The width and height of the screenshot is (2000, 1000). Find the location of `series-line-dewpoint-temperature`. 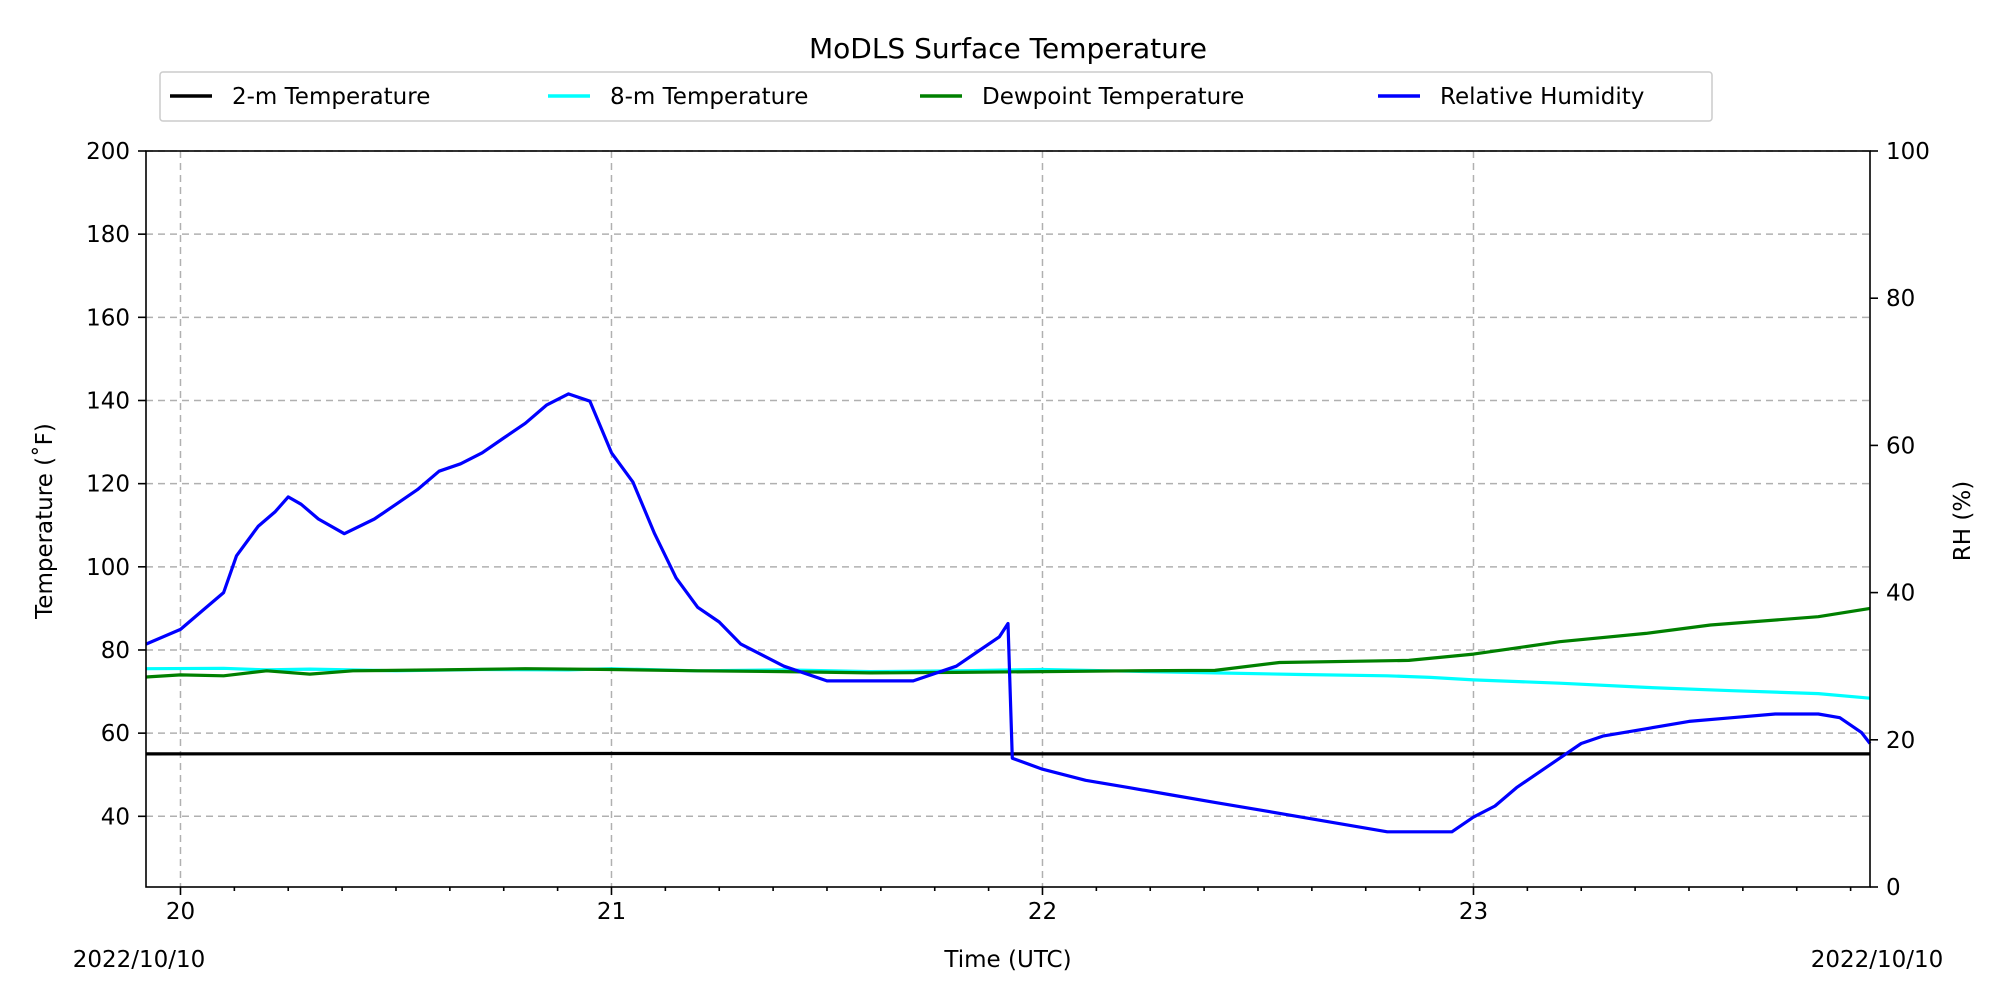

series-line-dewpoint-temperature is located at coordinates (1008, 642).